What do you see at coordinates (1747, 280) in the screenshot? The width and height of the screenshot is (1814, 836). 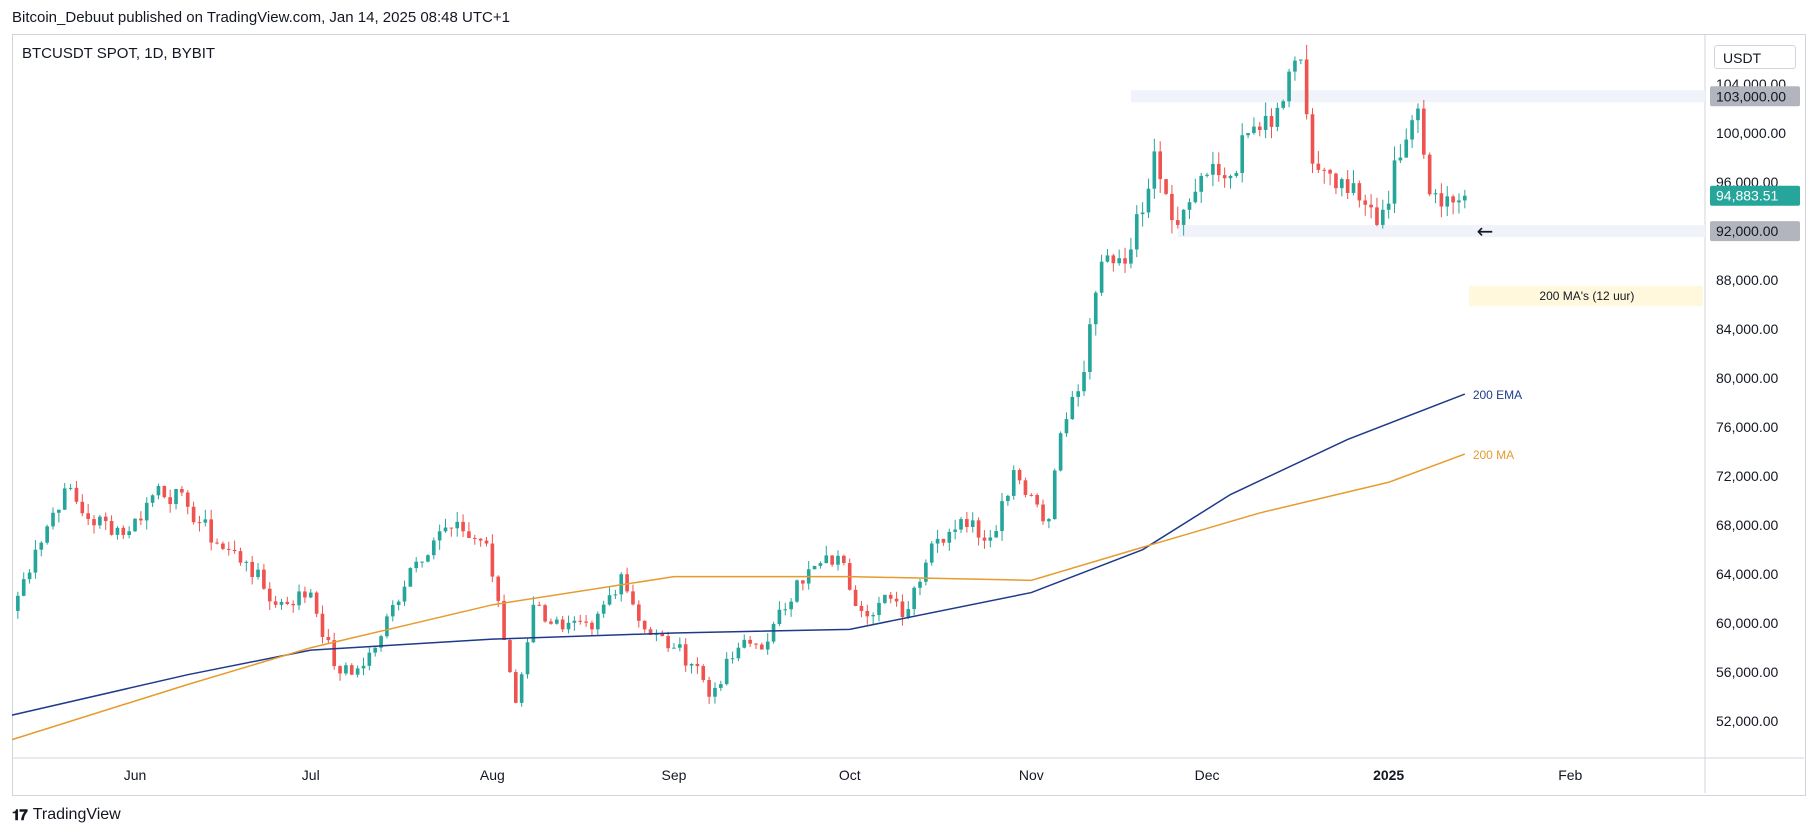 I see `y-tick-label: 88,000.00` at bounding box center [1747, 280].